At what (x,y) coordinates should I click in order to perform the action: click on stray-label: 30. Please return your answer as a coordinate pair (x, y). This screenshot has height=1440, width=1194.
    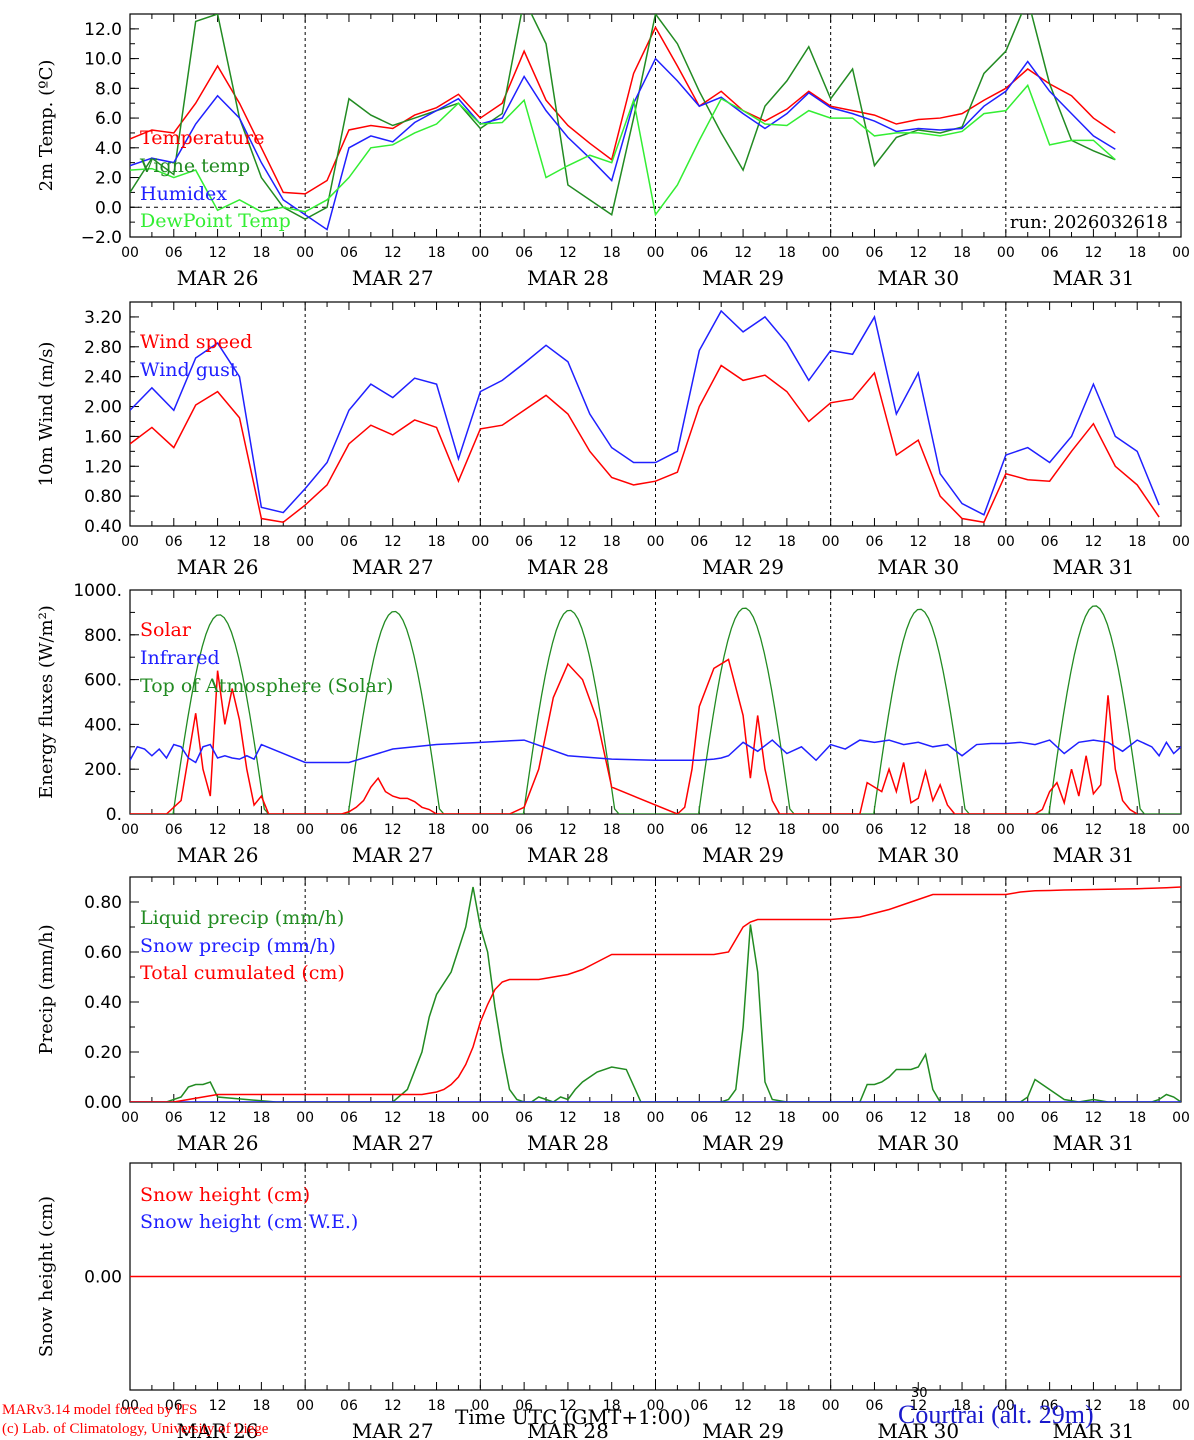
    Looking at the image, I should click on (919, 1393).